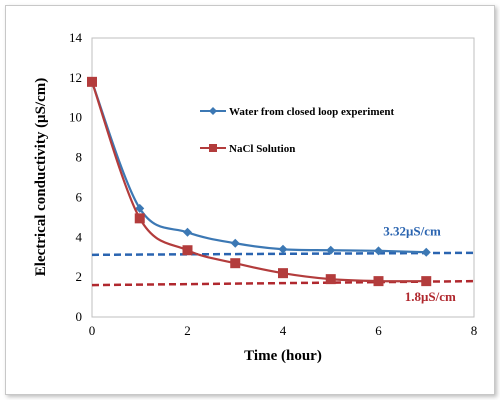  What do you see at coordinates (79, 236) in the screenshot?
I see `y-tick-label: 4` at bounding box center [79, 236].